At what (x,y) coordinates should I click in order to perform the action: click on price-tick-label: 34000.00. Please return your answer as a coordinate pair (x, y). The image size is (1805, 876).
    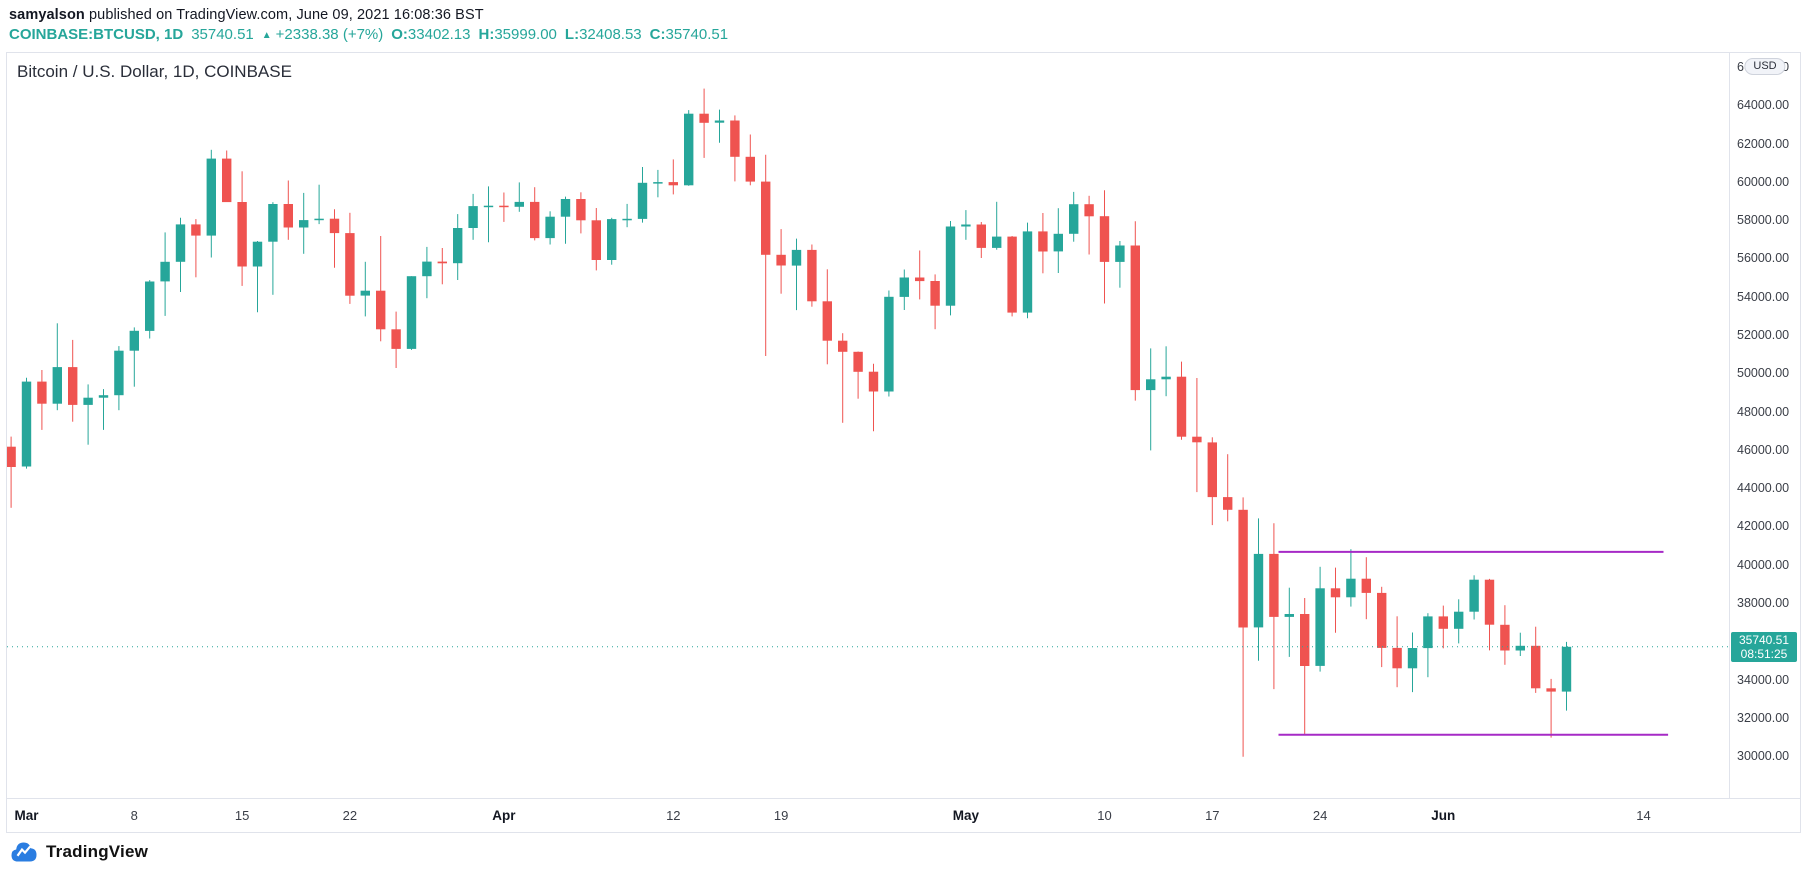
    Looking at the image, I should click on (1763, 679).